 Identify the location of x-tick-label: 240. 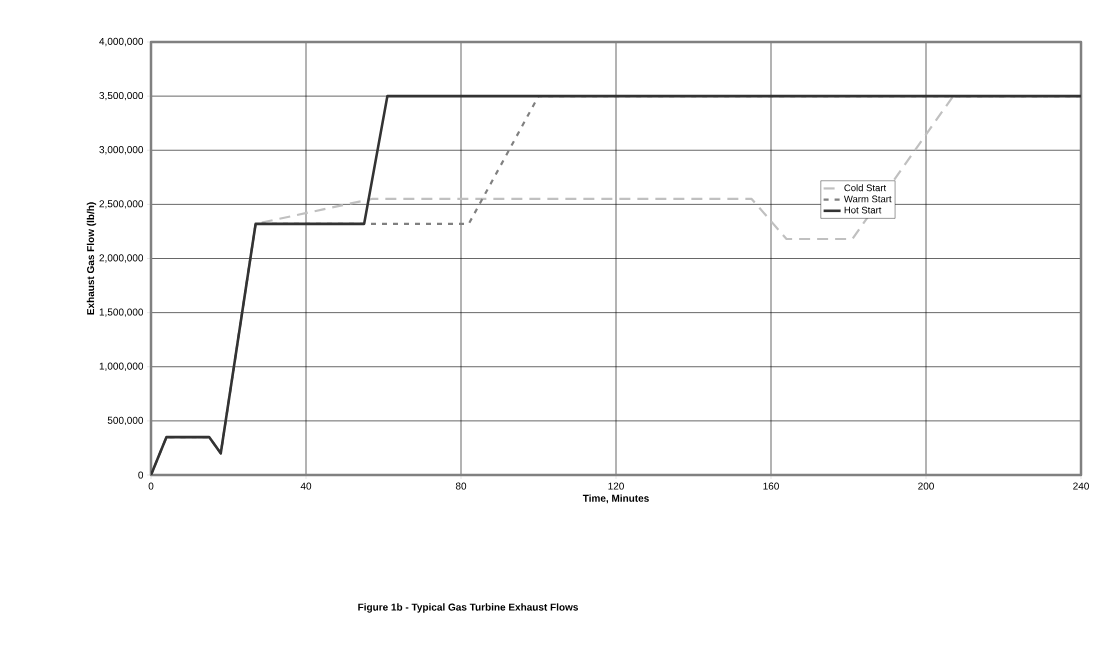
(1081, 486).